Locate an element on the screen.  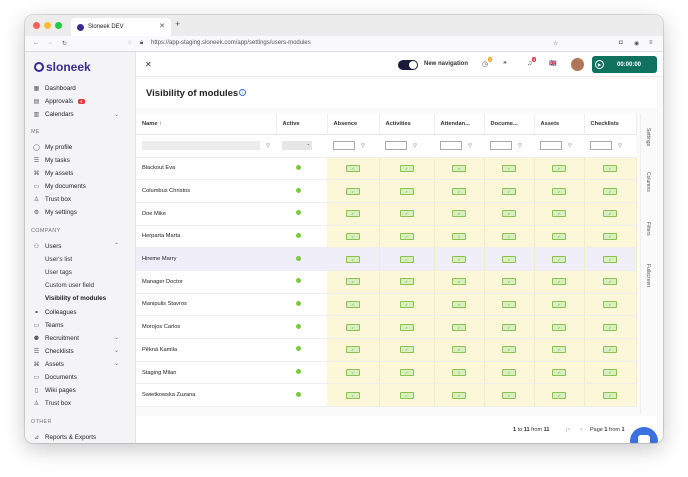
account-icon: ◉ is located at coordinates (637, 44).